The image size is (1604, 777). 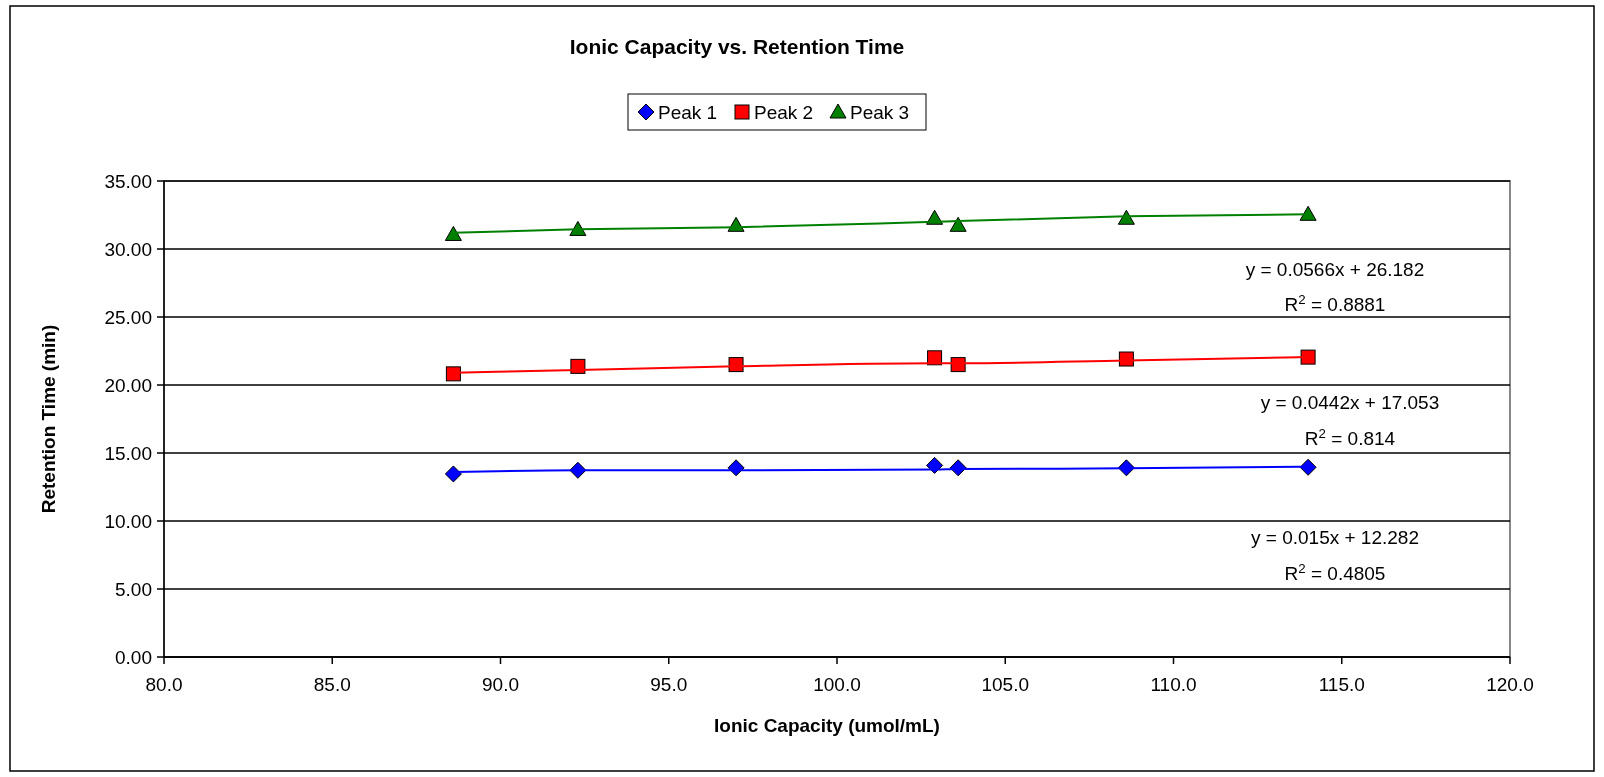 What do you see at coordinates (500, 684) in the screenshot?
I see `x-tick-label: 90.0` at bounding box center [500, 684].